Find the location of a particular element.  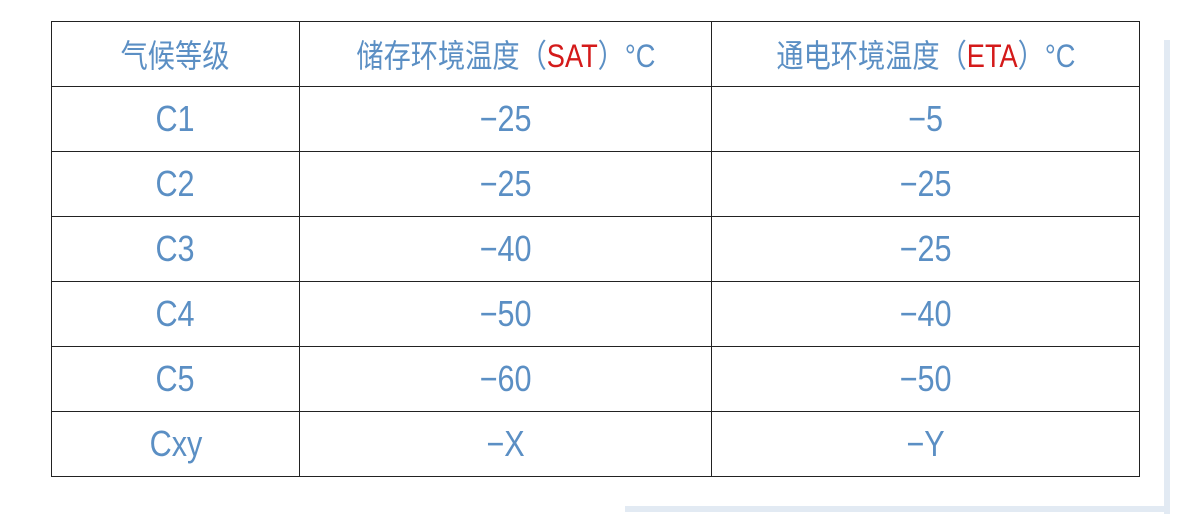

table-header-row: 气候等级 储存环境温度（SAT）°C 通电环境温度（ETA）°C is located at coordinates (595, 54).